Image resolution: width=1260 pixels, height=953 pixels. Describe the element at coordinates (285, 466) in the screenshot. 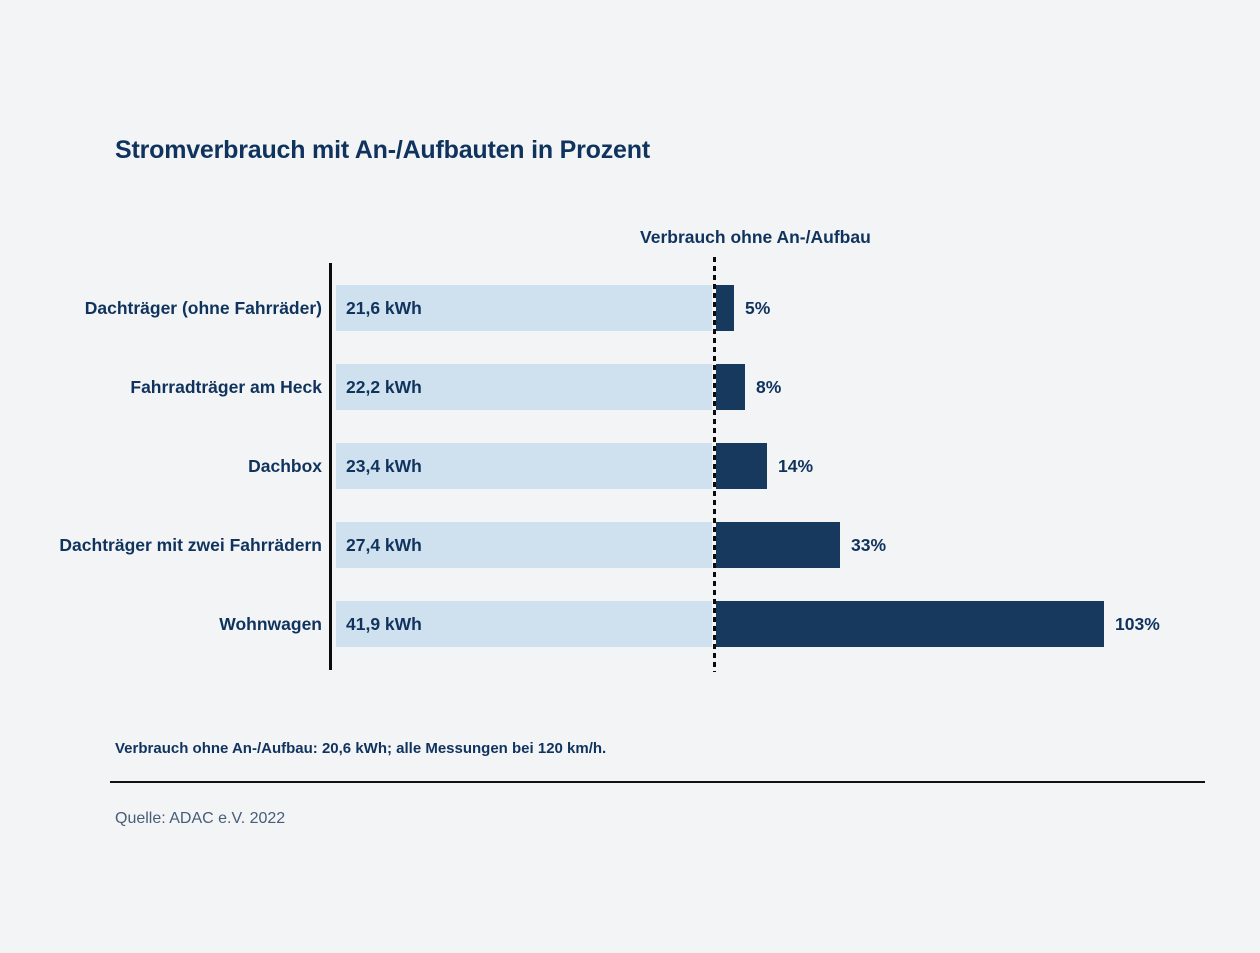

I see `category-label: Dachbox` at that location.